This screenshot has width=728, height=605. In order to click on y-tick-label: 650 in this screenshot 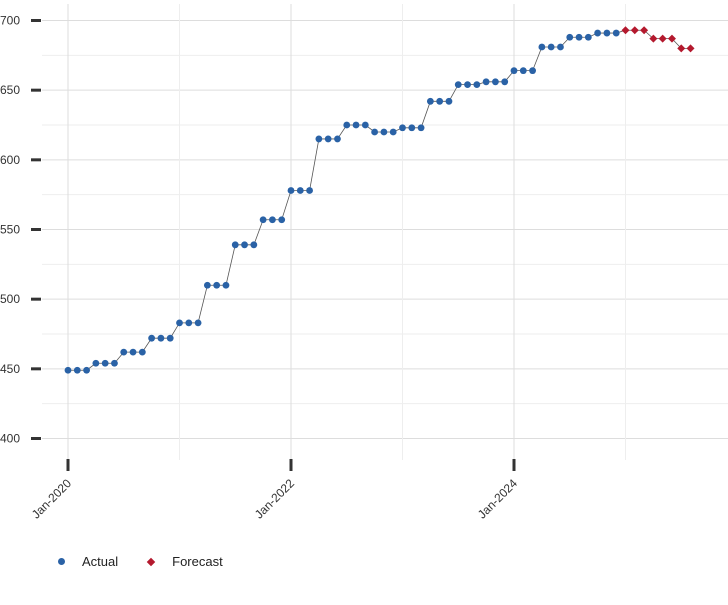, I will do `click(10, 90)`.